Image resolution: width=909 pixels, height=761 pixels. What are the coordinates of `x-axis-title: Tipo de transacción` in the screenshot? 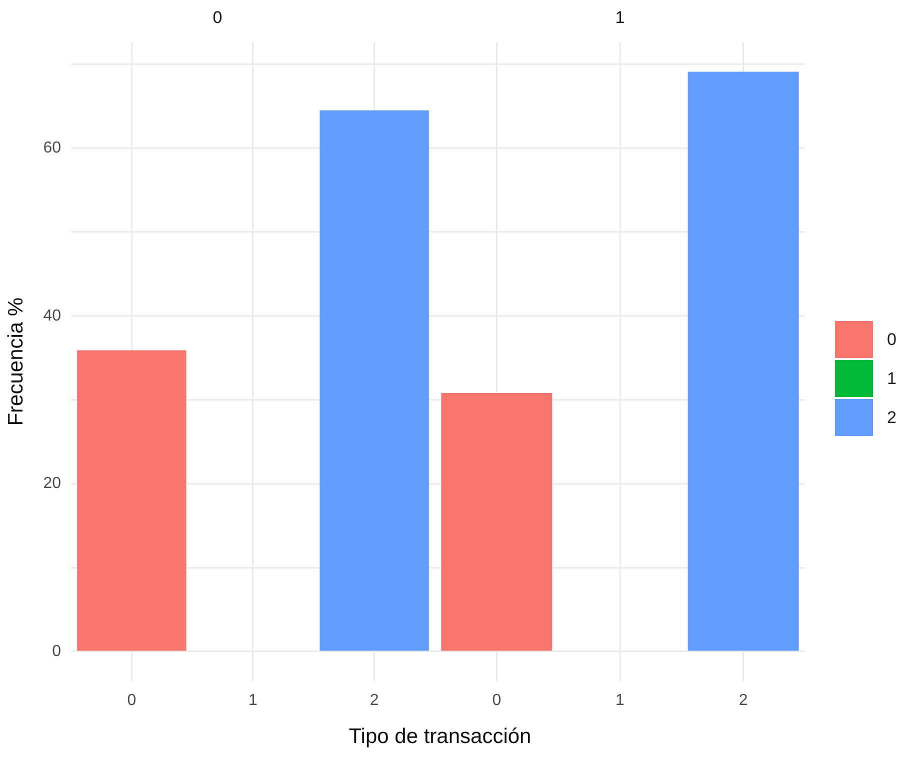 It's located at (440, 737).